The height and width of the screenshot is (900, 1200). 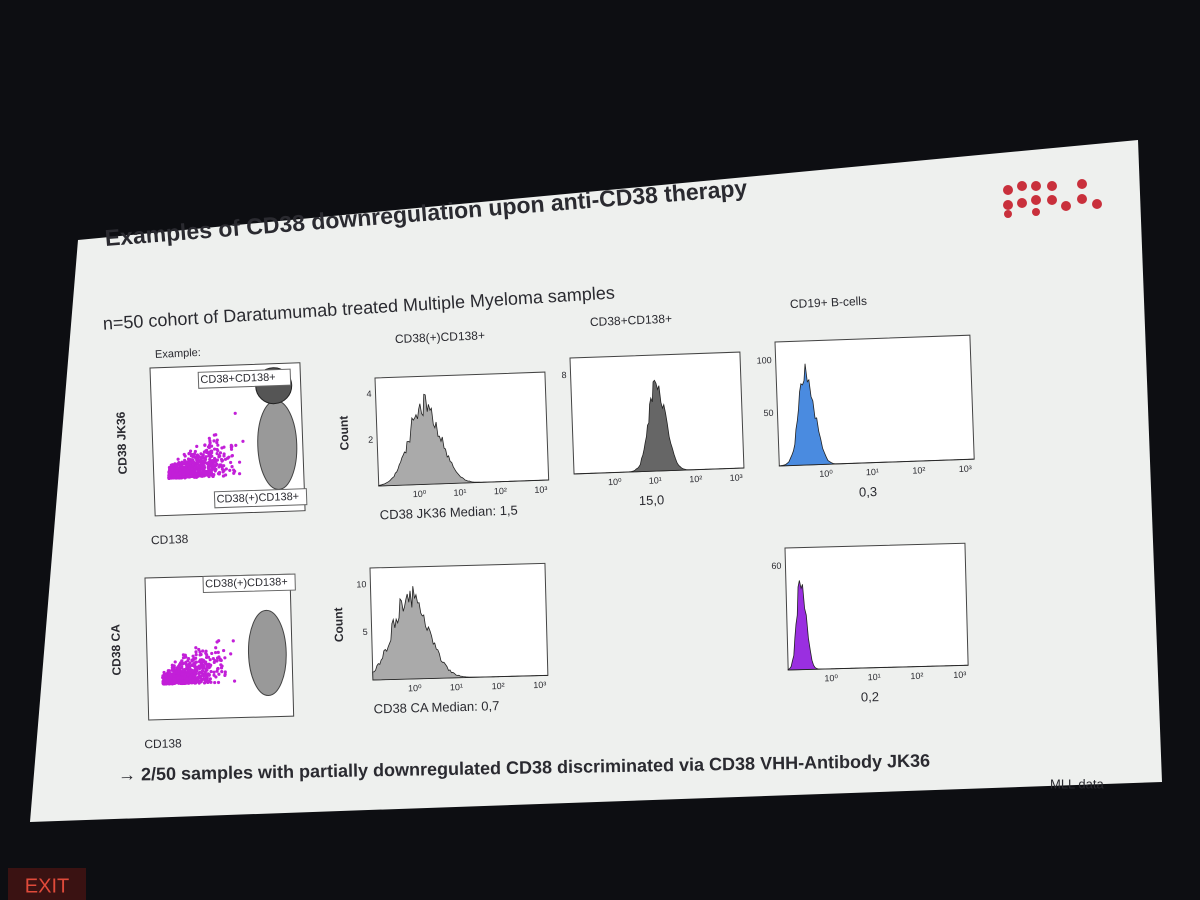 What do you see at coordinates (563, 375) in the screenshot?
I see `y-tick-label: 8` at bounding box center [563, 375].